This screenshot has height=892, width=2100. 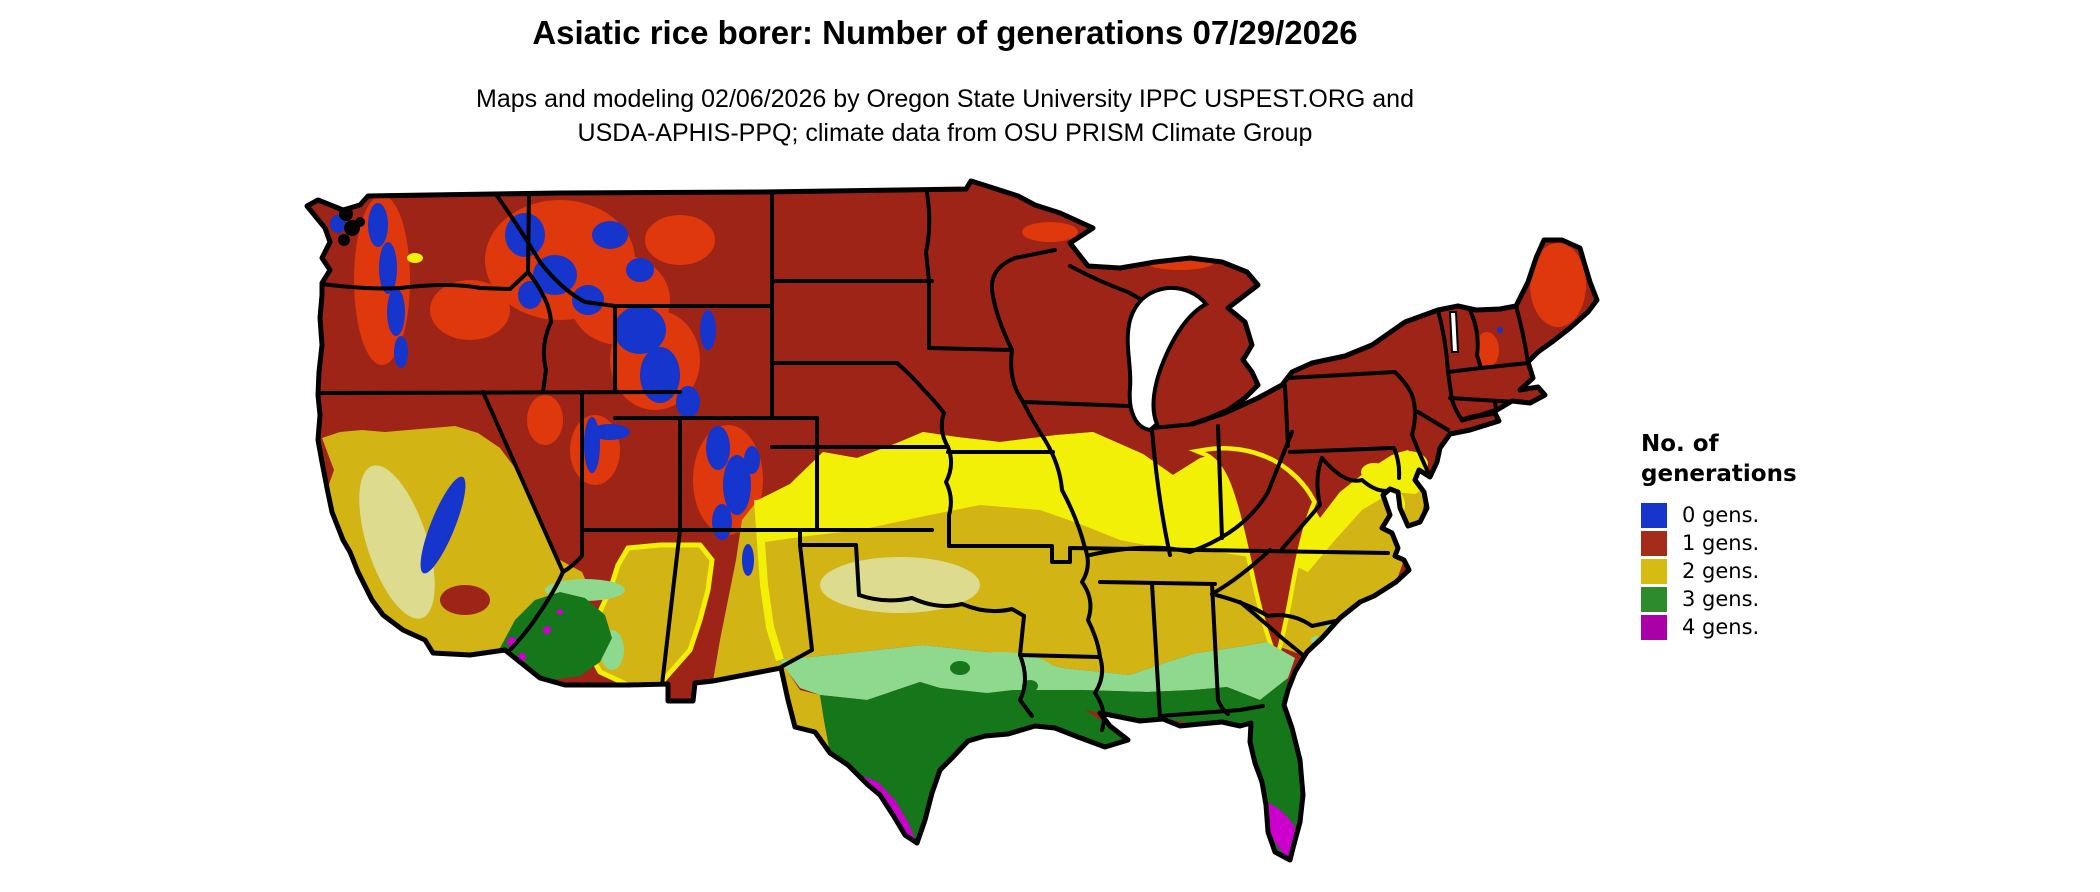 I want to click on legend-label-1-gens: 1 gens., so click(x=1721, y=543).